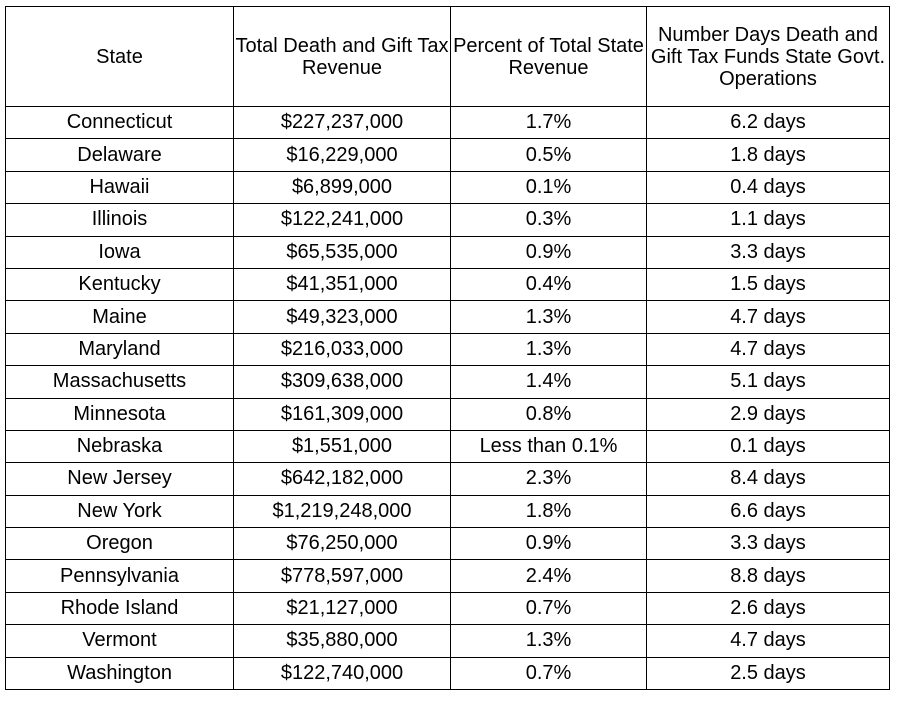  What do you see at coordinates (119, 122) in the screenshot?
I see `state-cell: Connecticut` at bounding box center [119, 122].